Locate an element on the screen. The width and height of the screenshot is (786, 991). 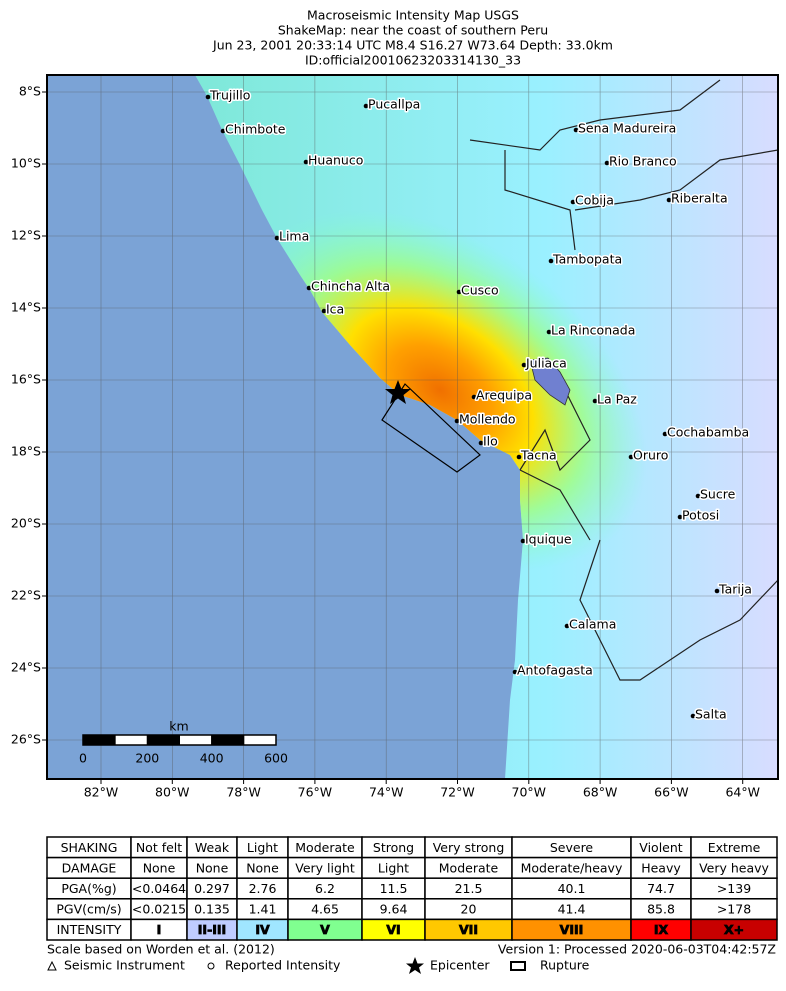
city-label: Sucre is located at coordinates (718, 494).